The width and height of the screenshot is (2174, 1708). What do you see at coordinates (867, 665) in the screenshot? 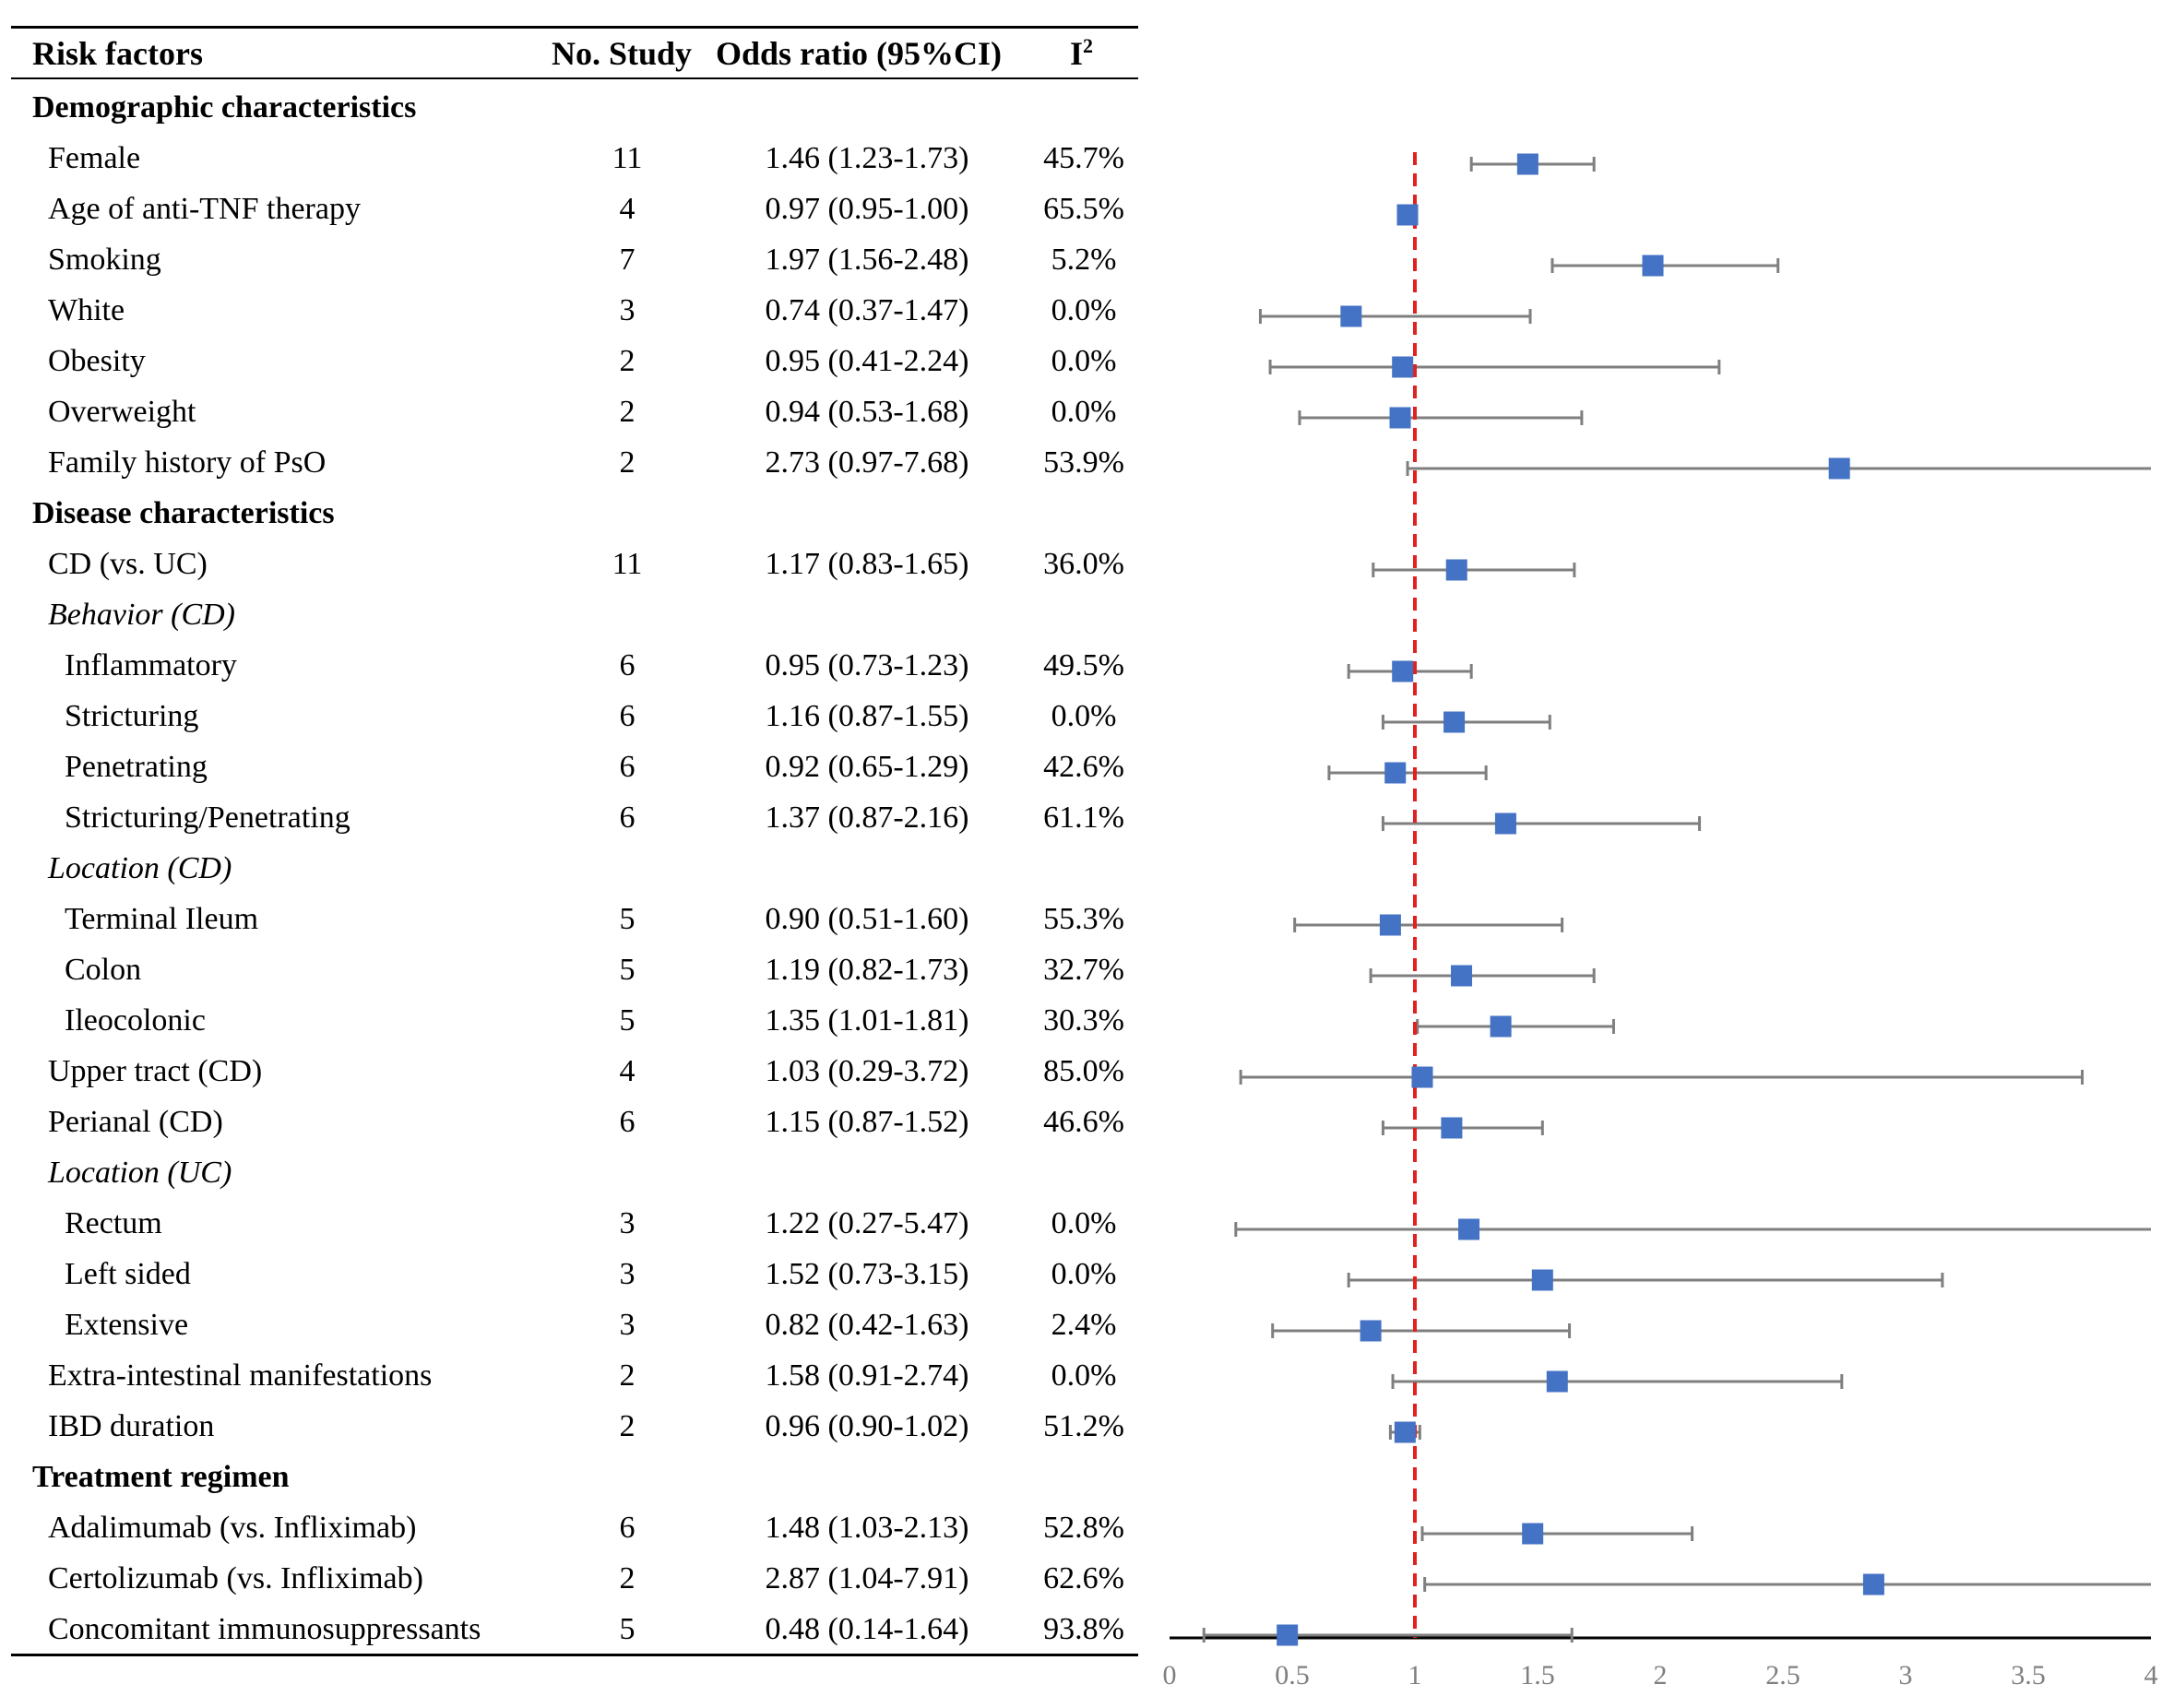
I see `odds-ratio-ci: 0.95 (0.73-1.23)` at bounding box center [867, 665].